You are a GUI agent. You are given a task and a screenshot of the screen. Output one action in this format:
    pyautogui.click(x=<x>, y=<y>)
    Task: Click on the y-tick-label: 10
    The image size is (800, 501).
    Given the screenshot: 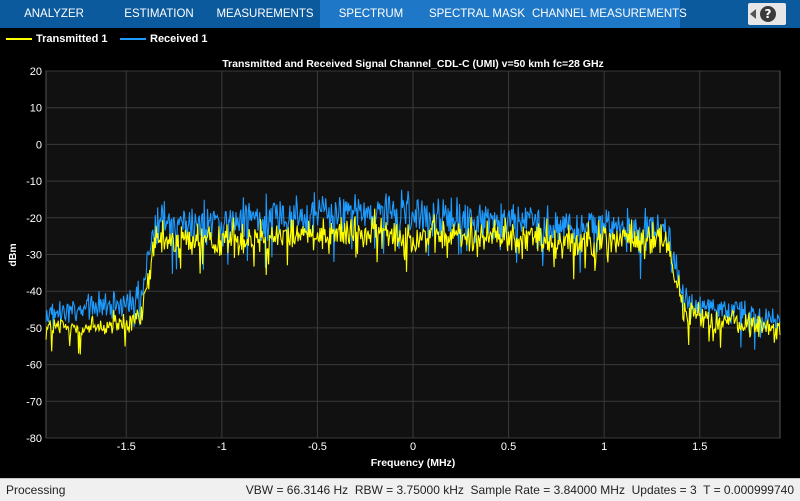 What is the action you would take?
    pyautogui.click(x=36, y=109)
    